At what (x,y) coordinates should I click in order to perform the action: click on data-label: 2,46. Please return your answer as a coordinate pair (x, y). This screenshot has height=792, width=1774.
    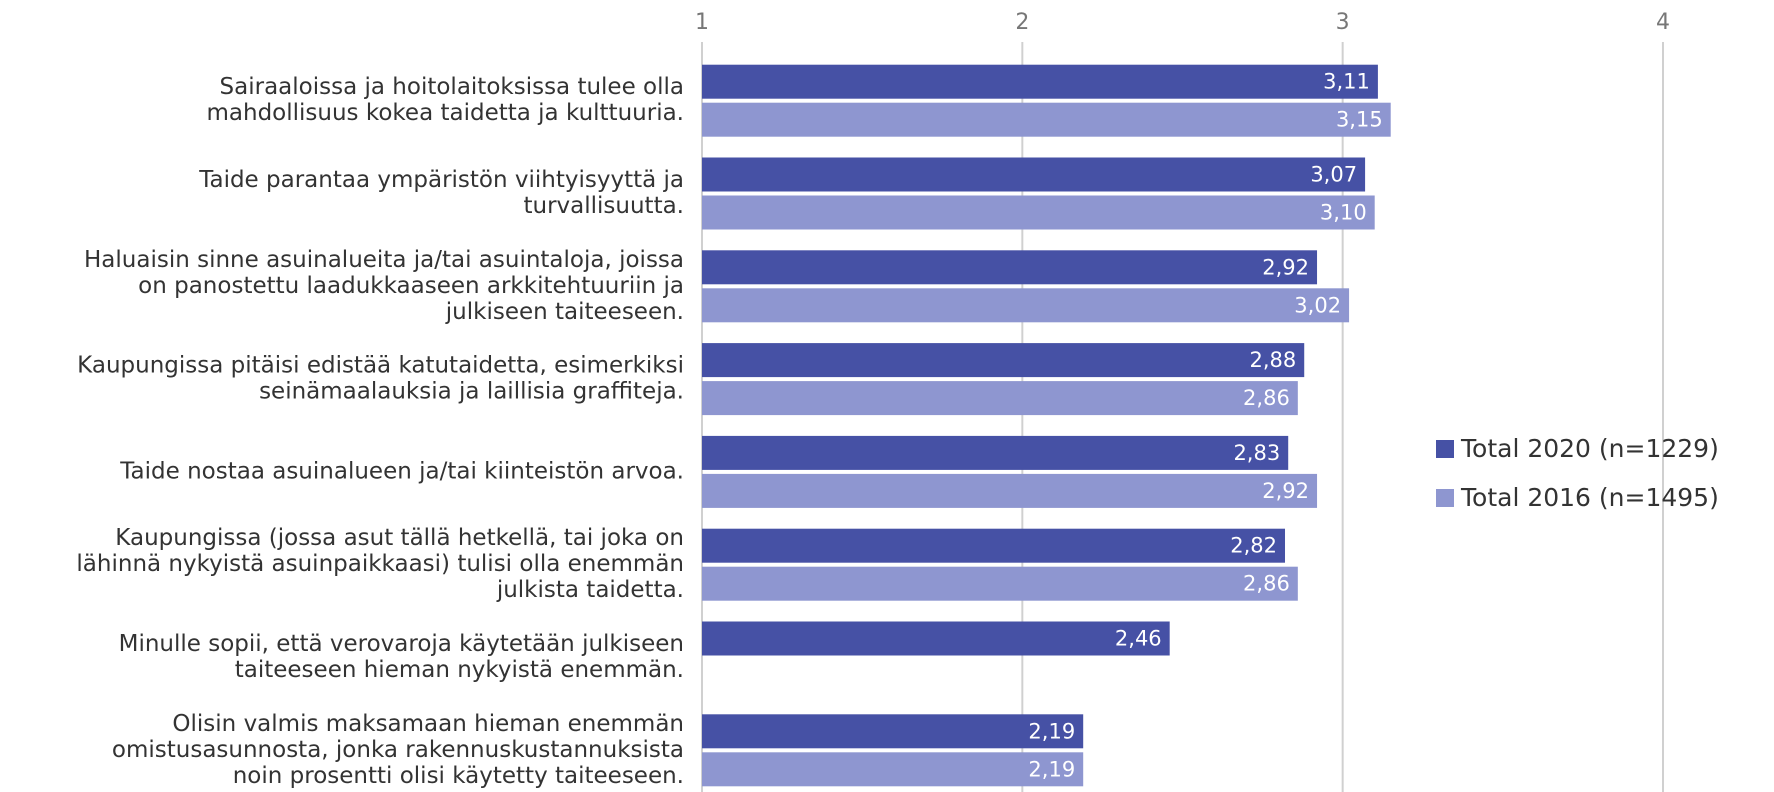
    Looking at the image, I should click on (1138, 639).